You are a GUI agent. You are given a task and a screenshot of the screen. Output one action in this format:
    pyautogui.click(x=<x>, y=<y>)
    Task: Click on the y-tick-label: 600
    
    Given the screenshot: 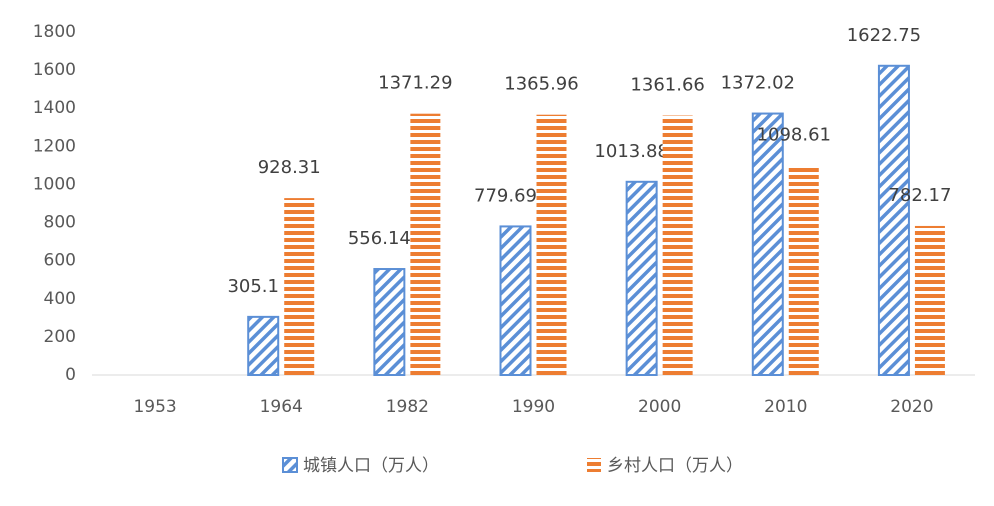 What is the action you would take?
    pyautogui.click(x=60, y=261)
    